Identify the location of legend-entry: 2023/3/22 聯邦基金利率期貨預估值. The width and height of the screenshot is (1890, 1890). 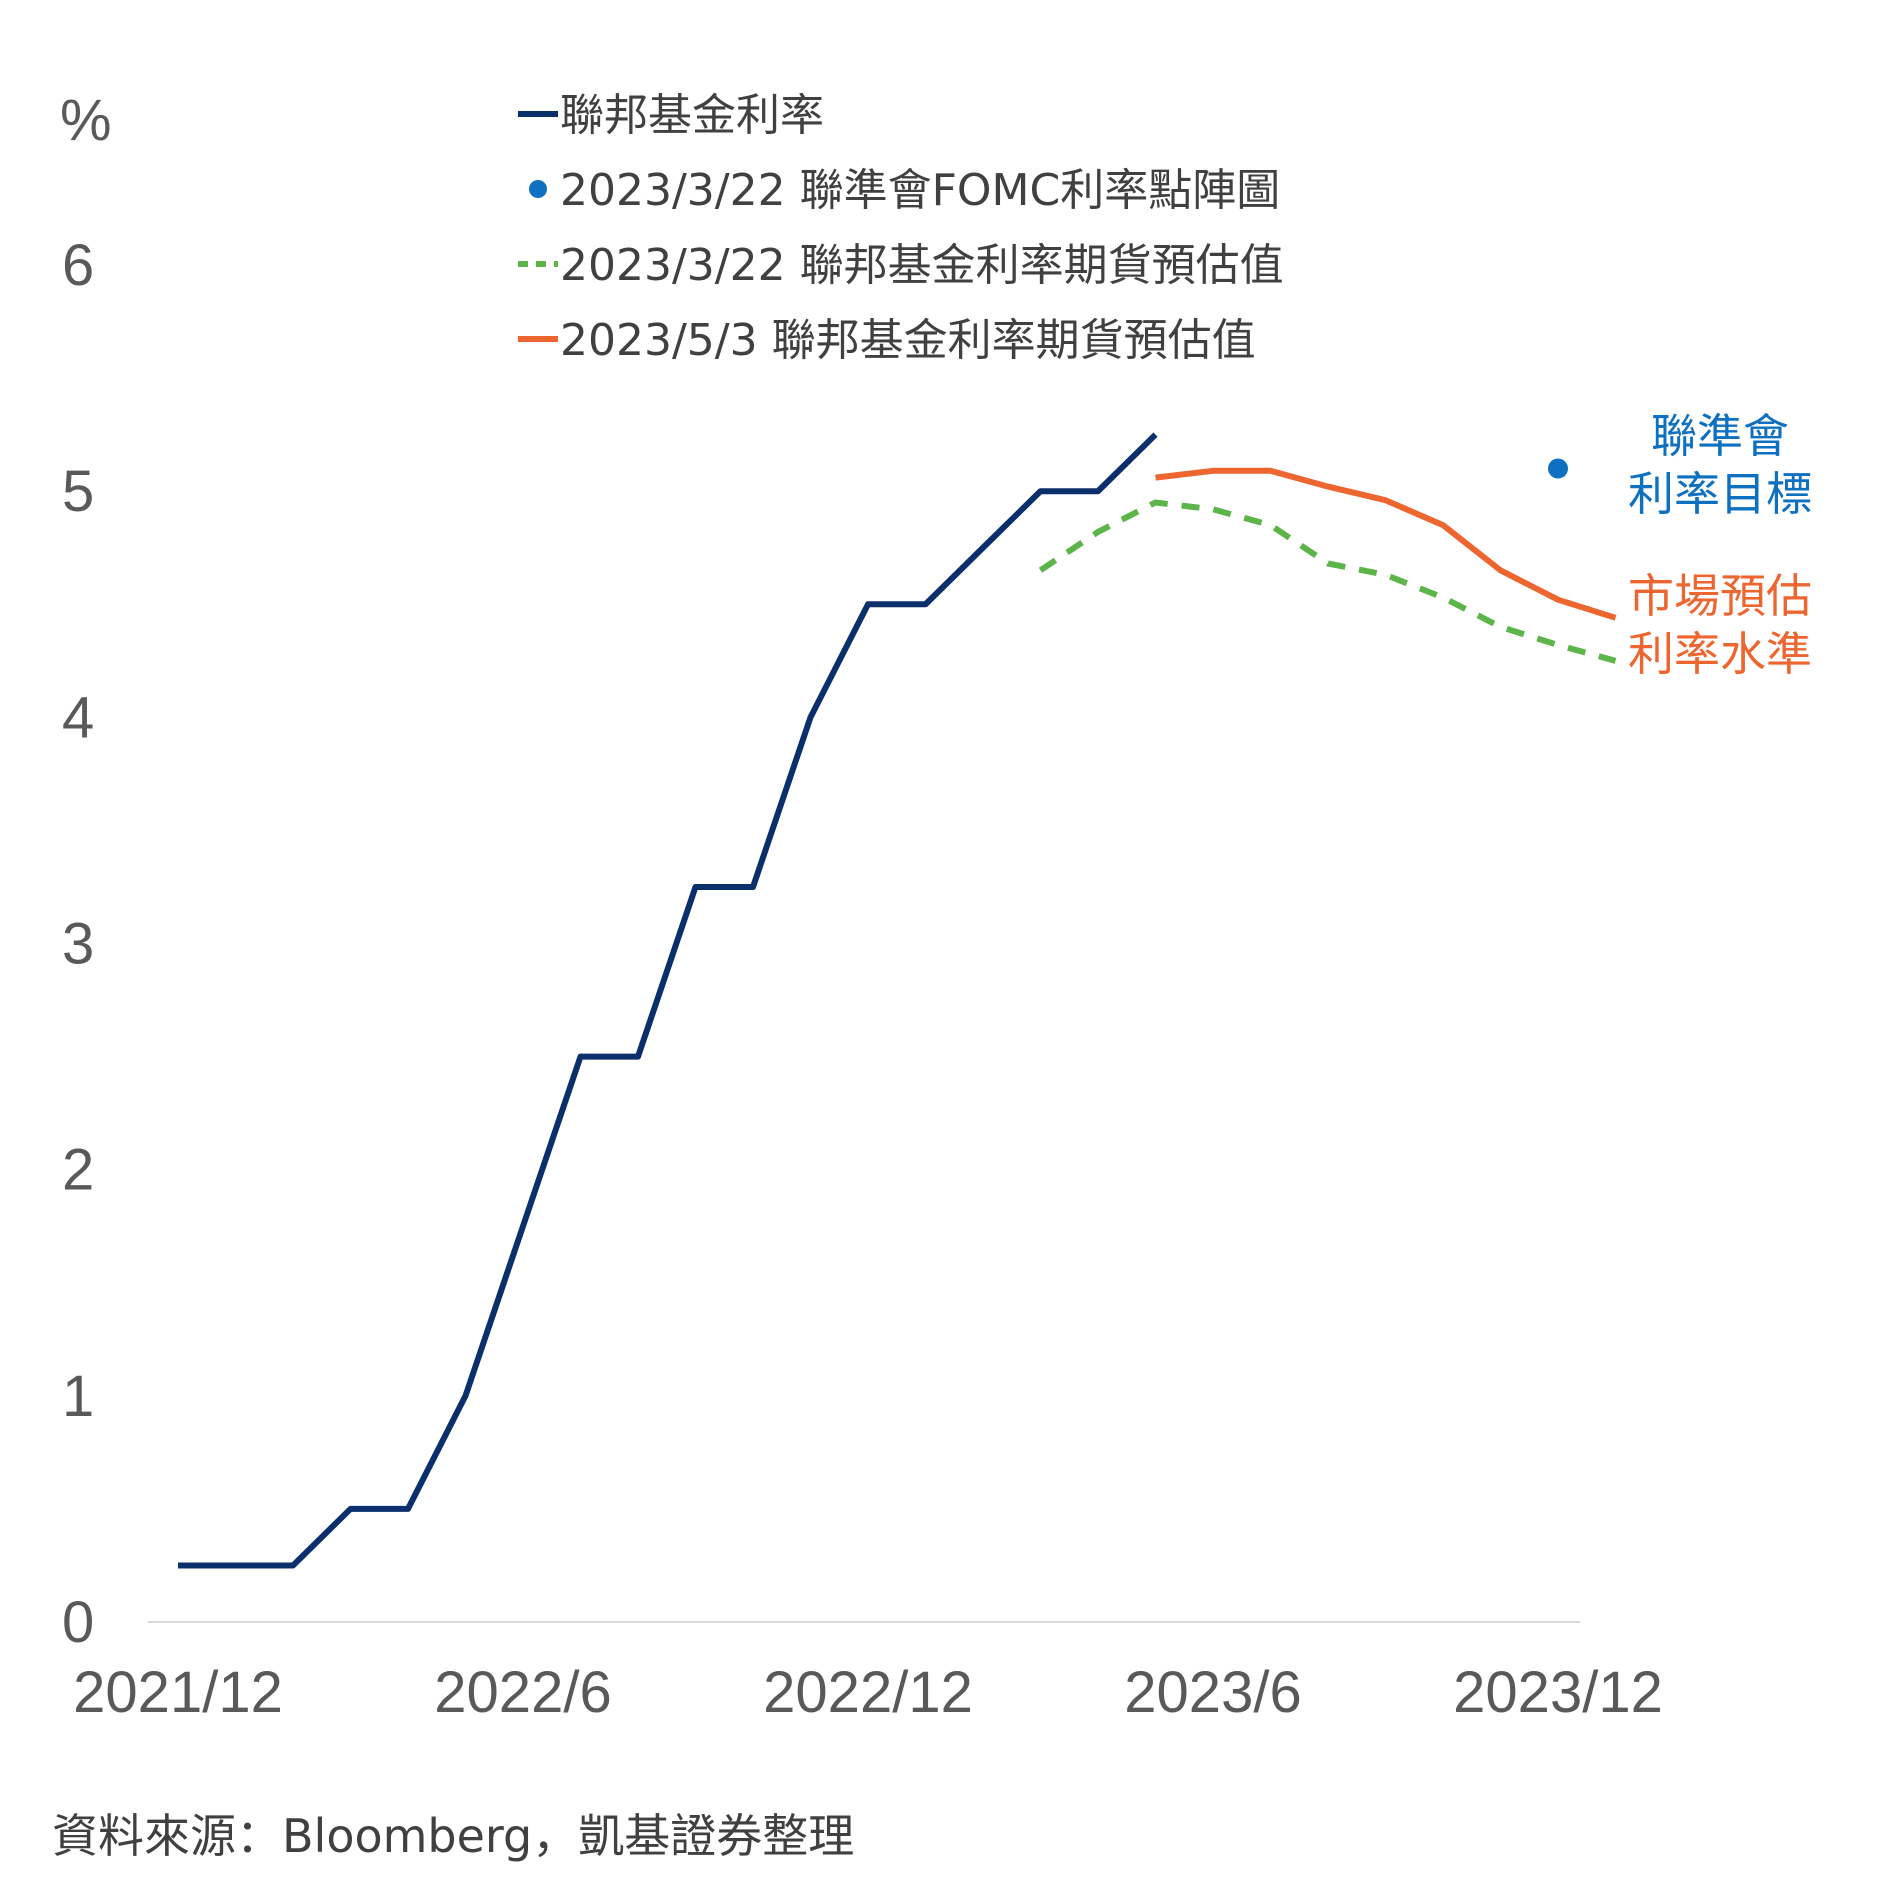
(922, 265).